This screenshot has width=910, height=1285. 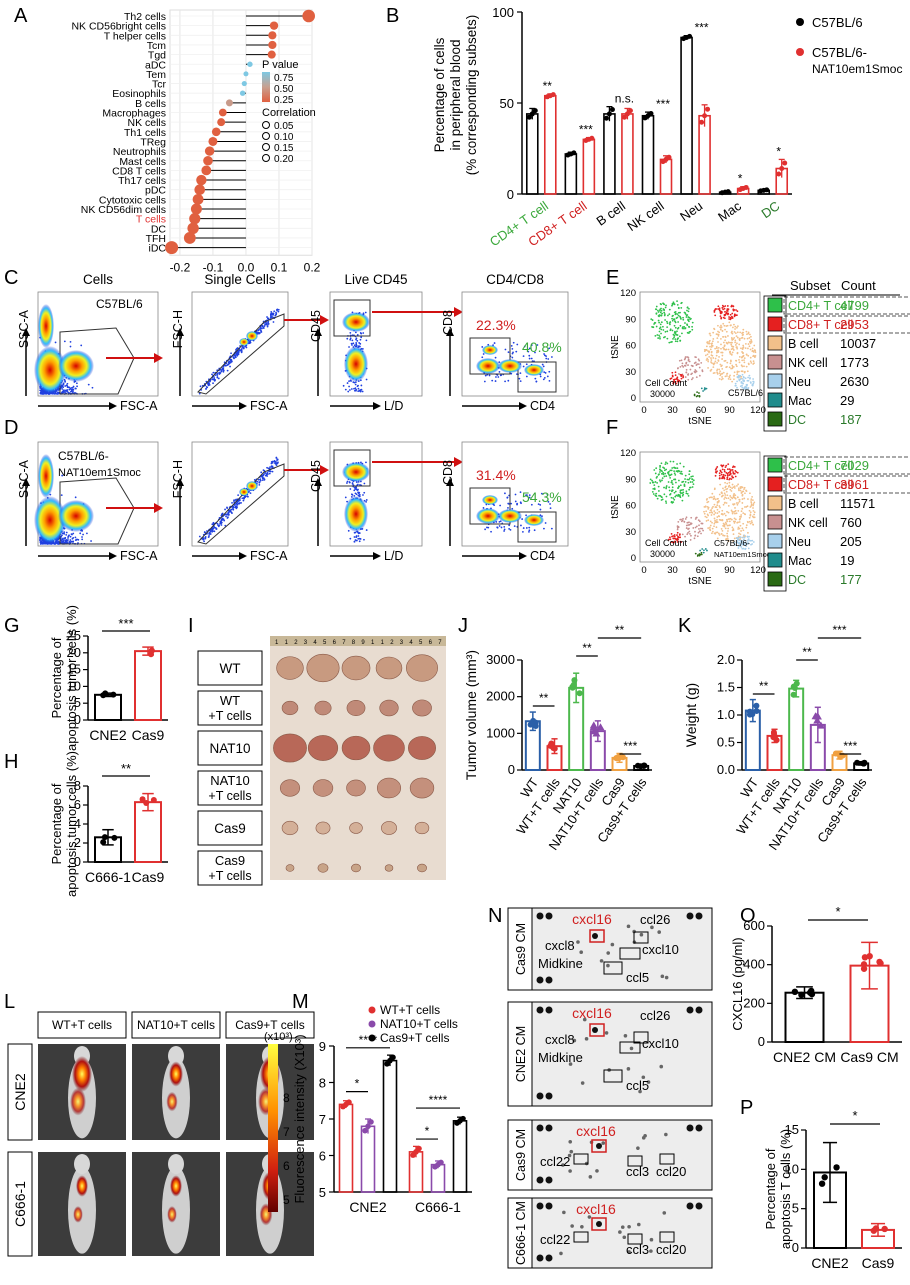 What do you see at coordinates (645, 216) in the screenshot?
I see `x-tick-label: NK cell` at bounding box center [645, 216].